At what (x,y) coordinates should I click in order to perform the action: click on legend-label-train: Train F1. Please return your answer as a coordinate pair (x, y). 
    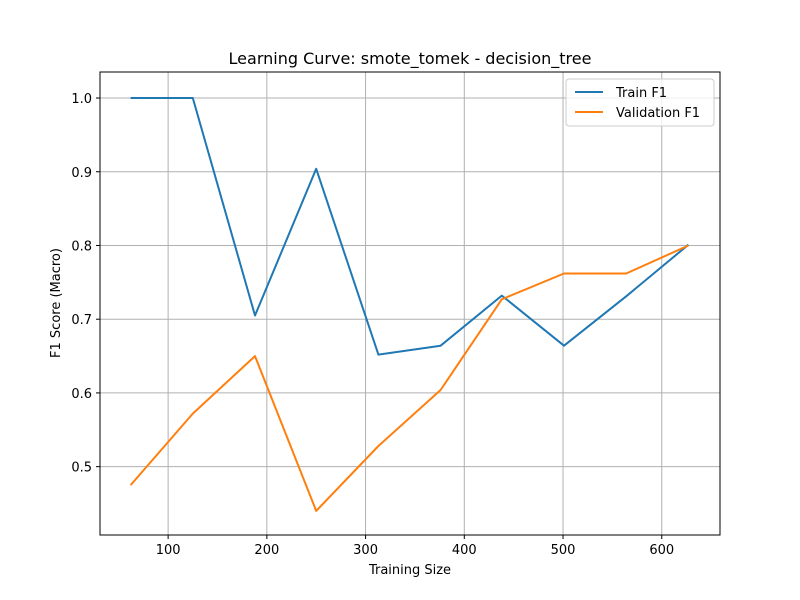
    Looking at the image, I should click on (641, 93).